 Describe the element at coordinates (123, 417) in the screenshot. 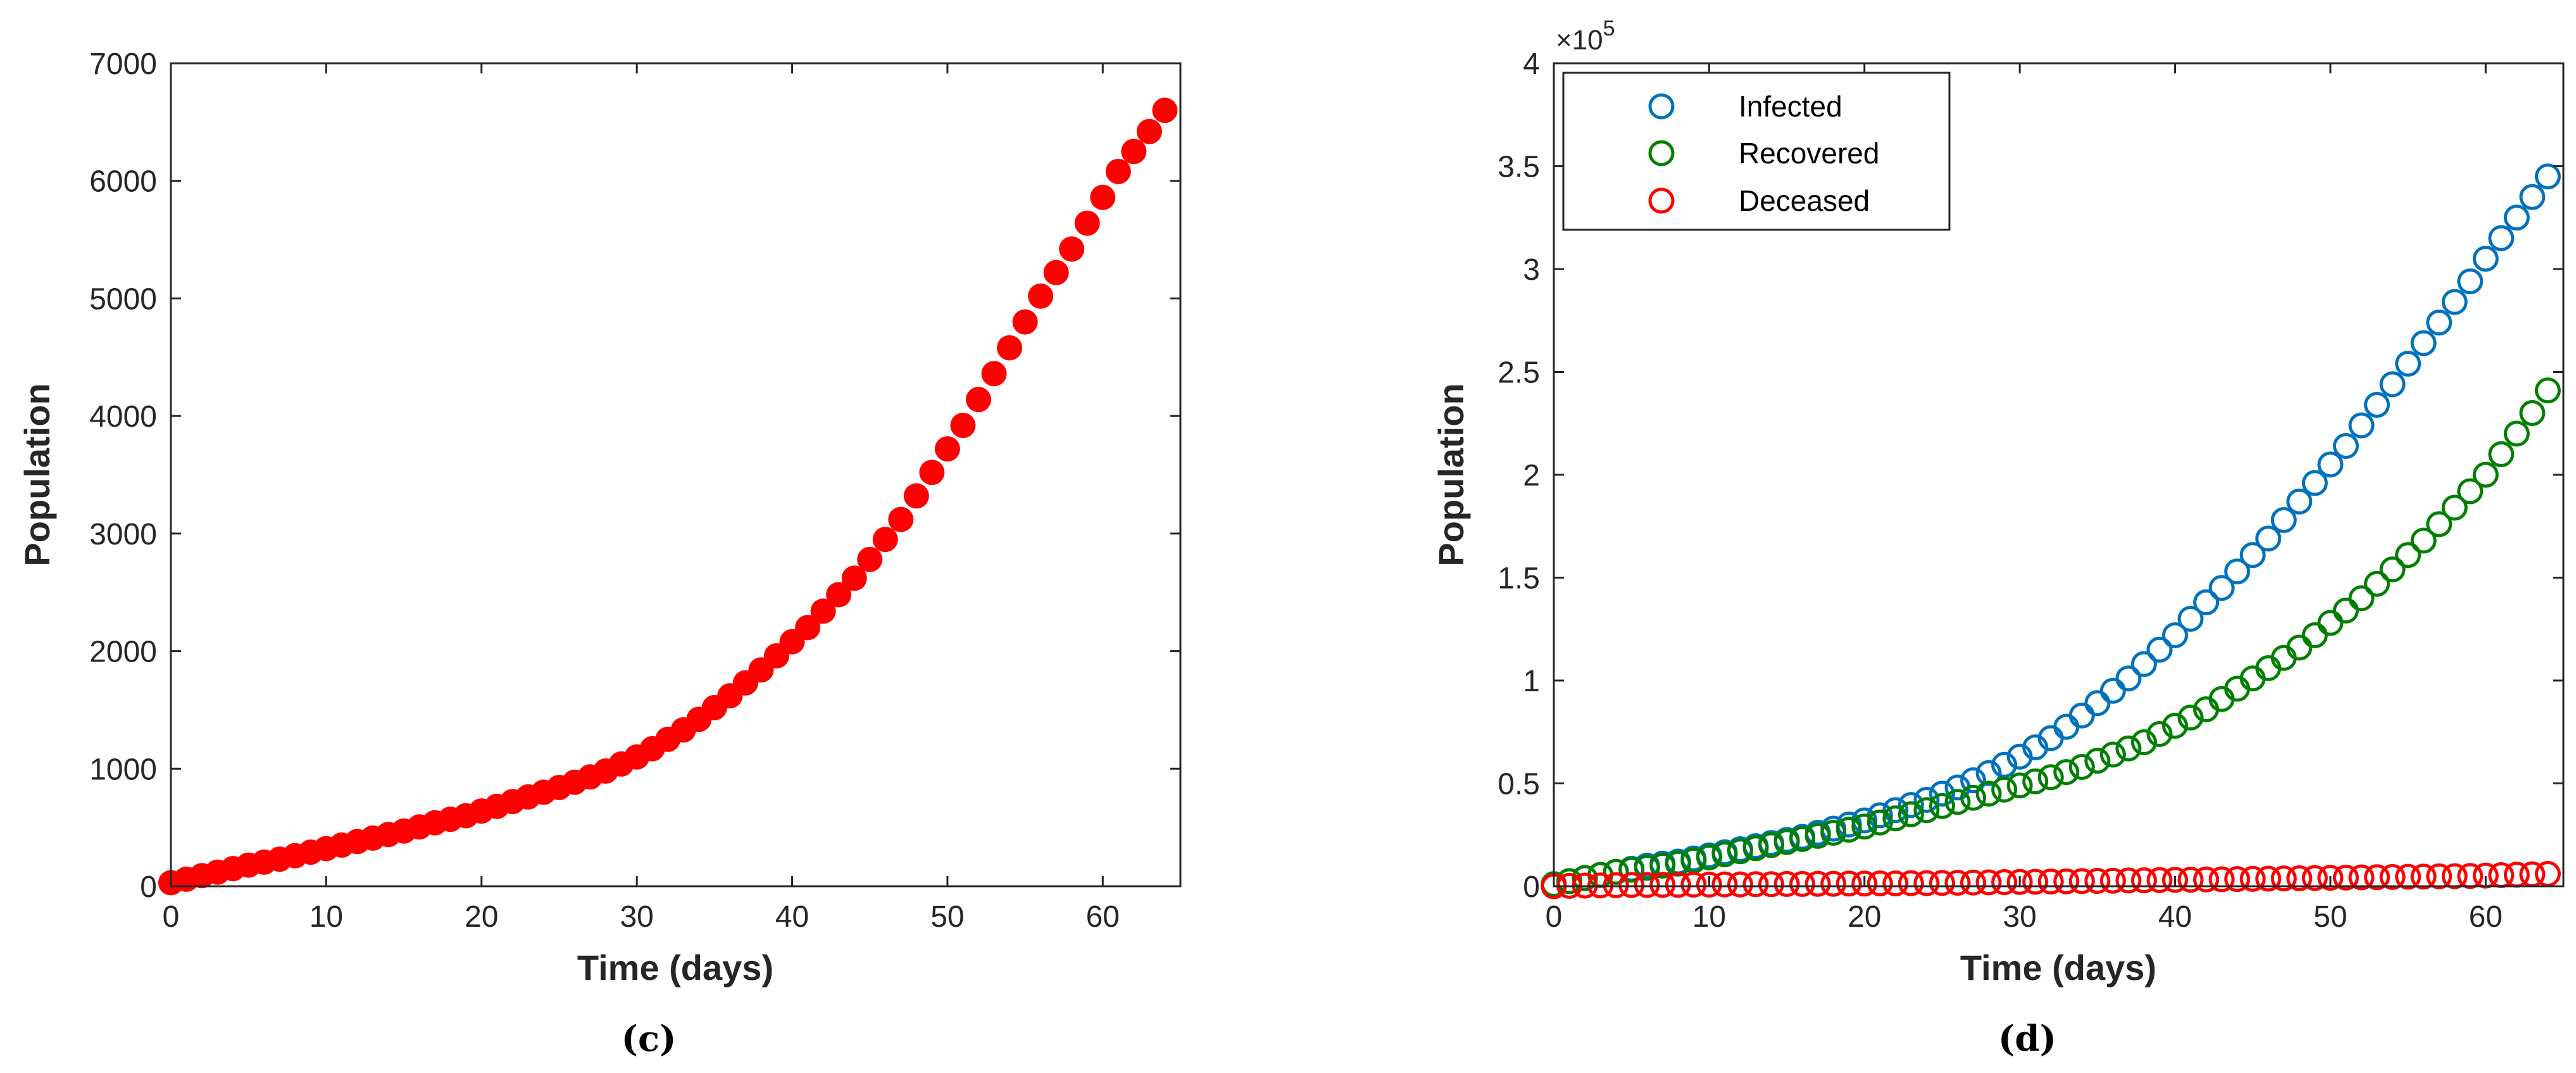

I see `y-tick-label-c: 4000` at that location.